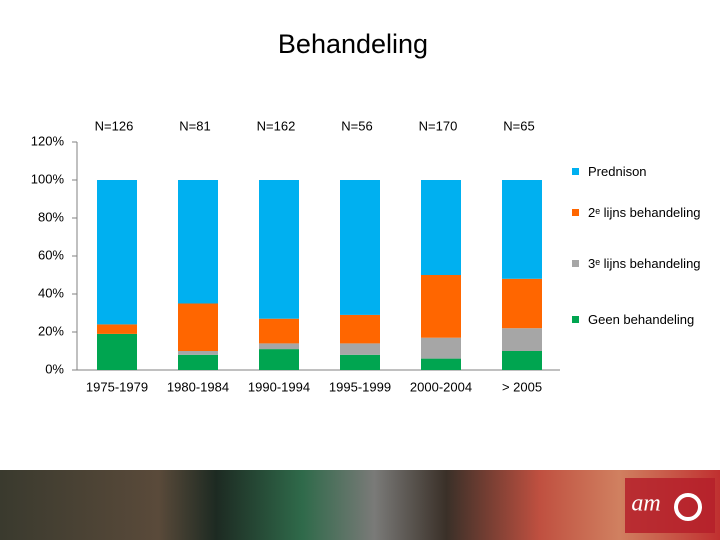 Image resolution: width=720 pixels, height=540 pixels. I want to click on chart-title: Behandeling, so click(353, 44).